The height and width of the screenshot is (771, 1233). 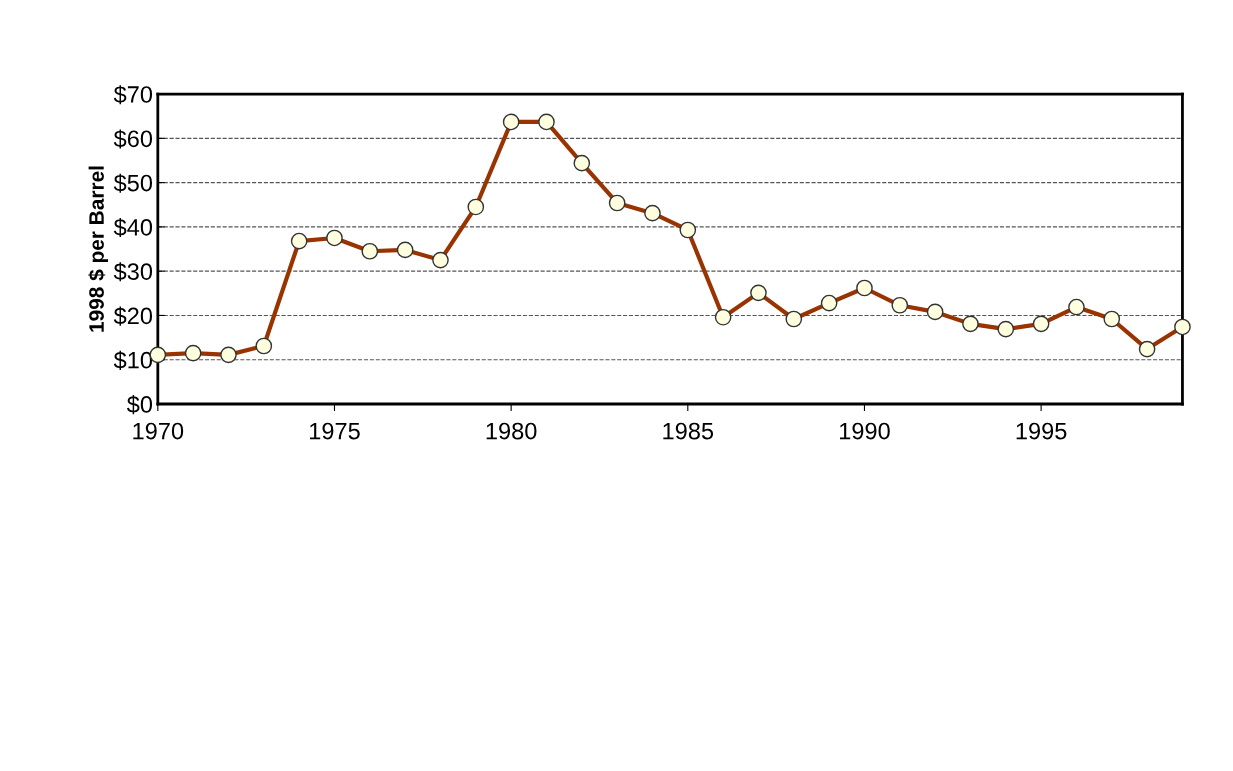 What do you see at coordinates (133, 227) in the screenshot?
I see `y-tick-label: $40` at bounding box center [133, 227].